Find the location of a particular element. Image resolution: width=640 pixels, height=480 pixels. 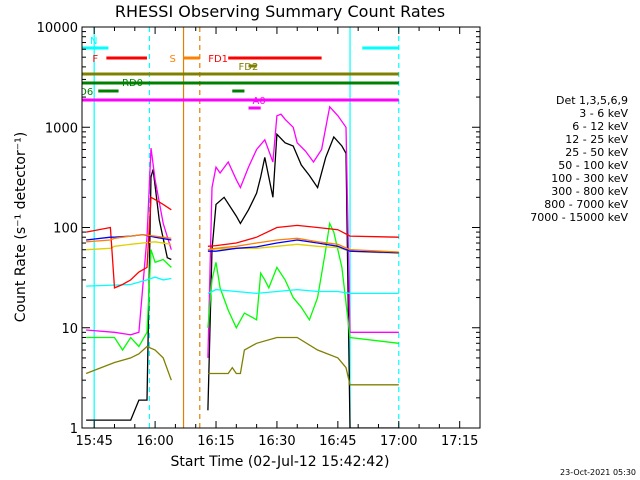

x-tick-label-3: 16:30 is located at coordinates (276, 441).